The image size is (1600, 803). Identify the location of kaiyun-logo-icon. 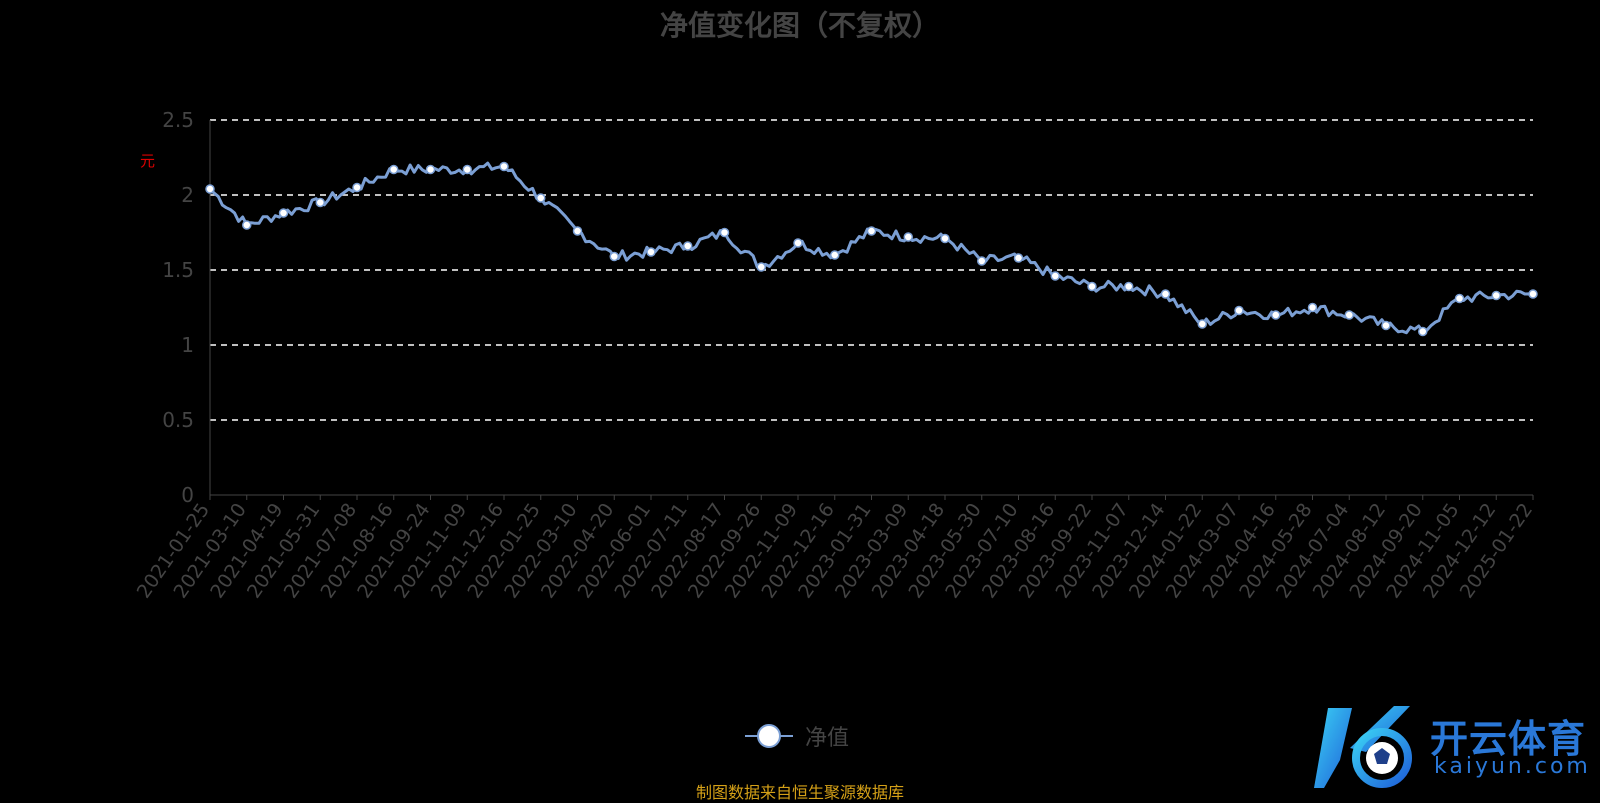
(1363, 747).